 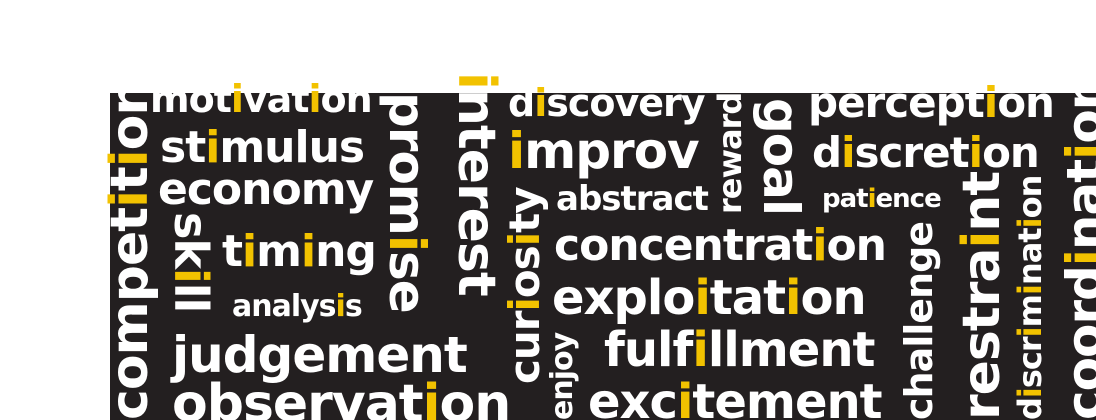 What do you see at coordinates (562, 376) in the screenshot?
I see `word-enjoy: enjoy` at bounding box center [562, 376].